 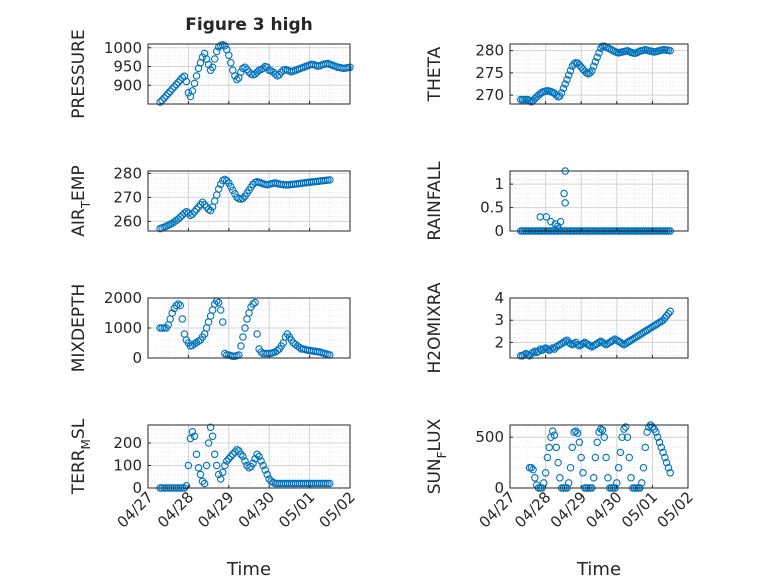 I want to click on xtick-label: 05/01, so click(x=296, y=509).